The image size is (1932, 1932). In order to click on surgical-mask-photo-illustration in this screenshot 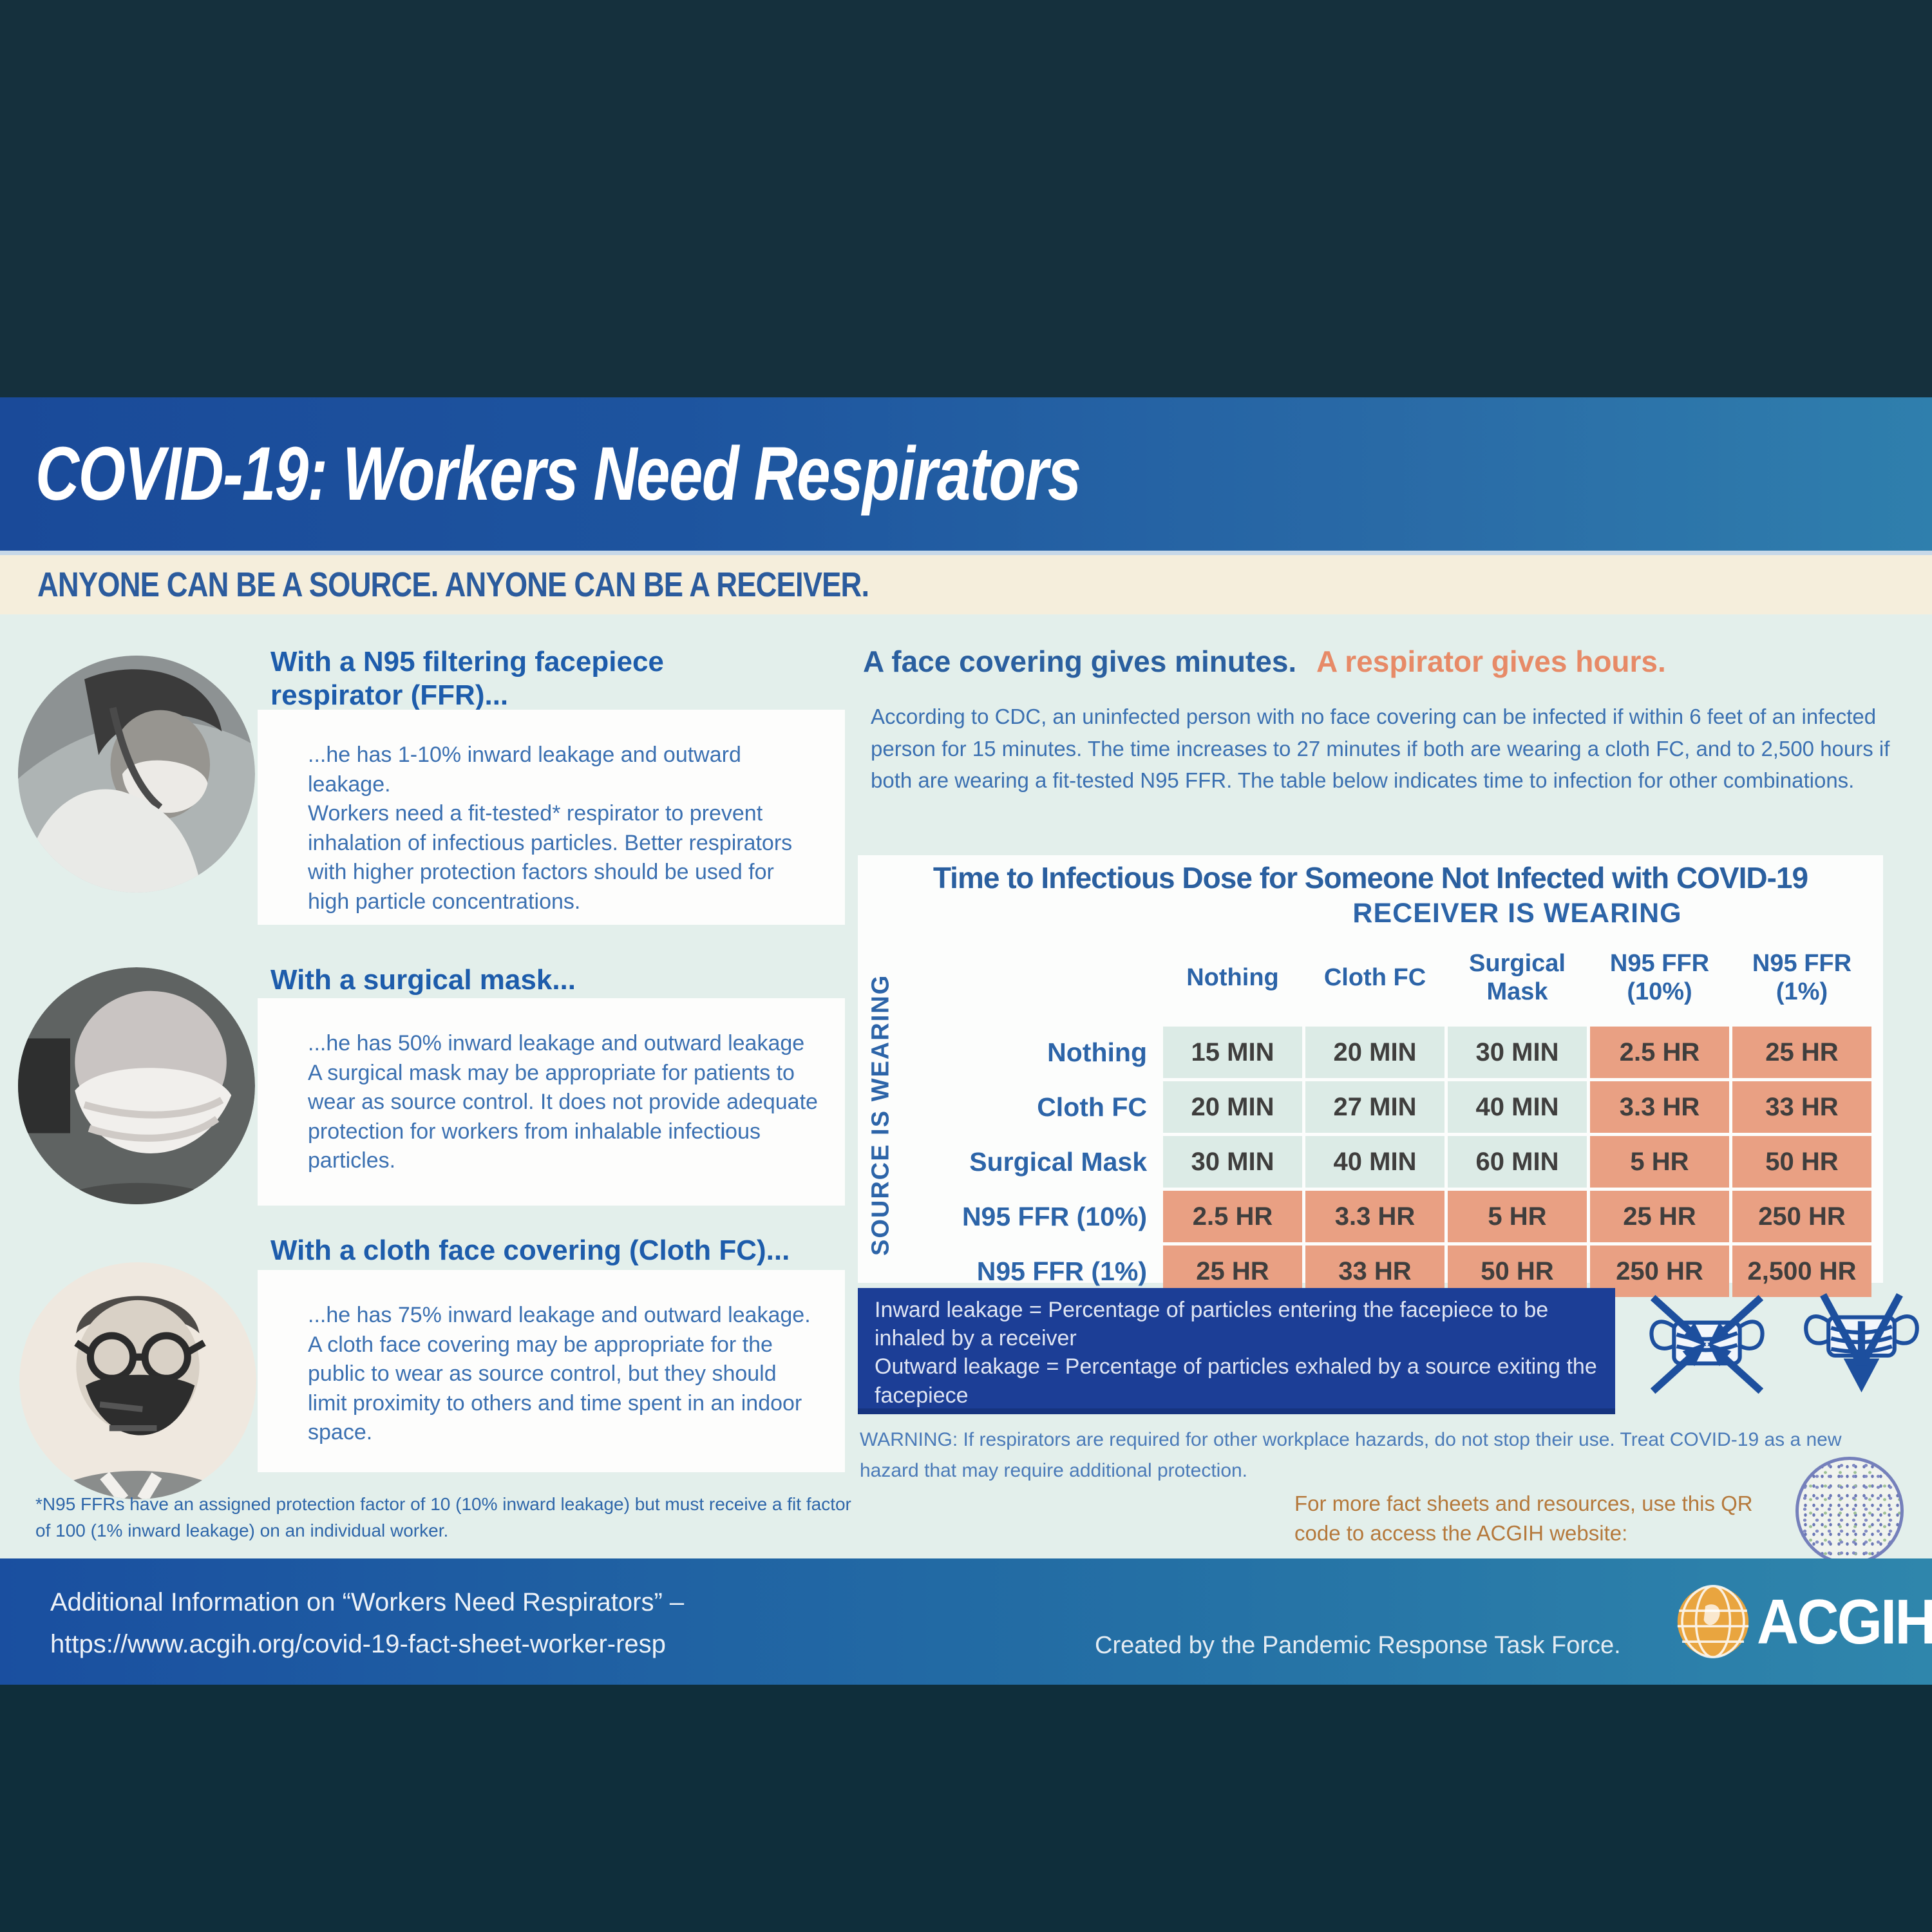, I will do `click(136, 1085)`.